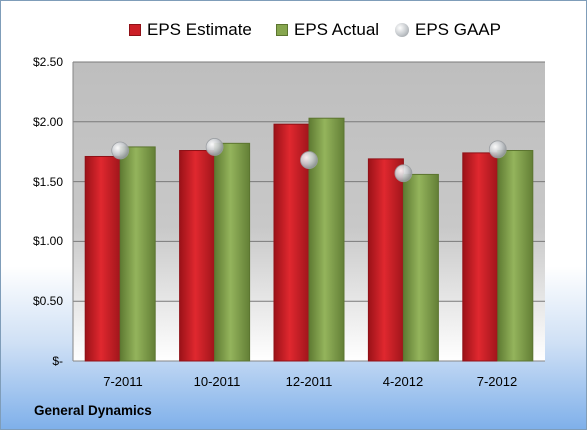 This screenshot has height=430, width=587. Describe the element at coordinates (135, 30) in the screenshot. I see `red-square-icon` at that location.